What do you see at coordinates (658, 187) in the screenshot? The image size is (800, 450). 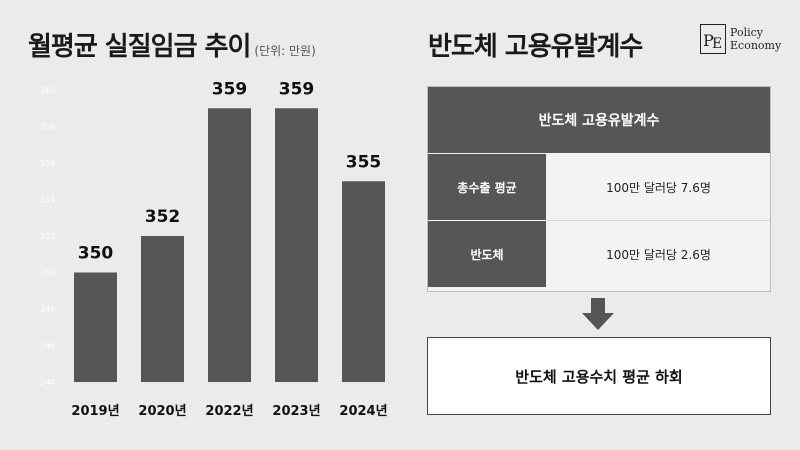 I see `row-value-total-export: 100만 달러당 7.6명` at bounding box center [658, 187].